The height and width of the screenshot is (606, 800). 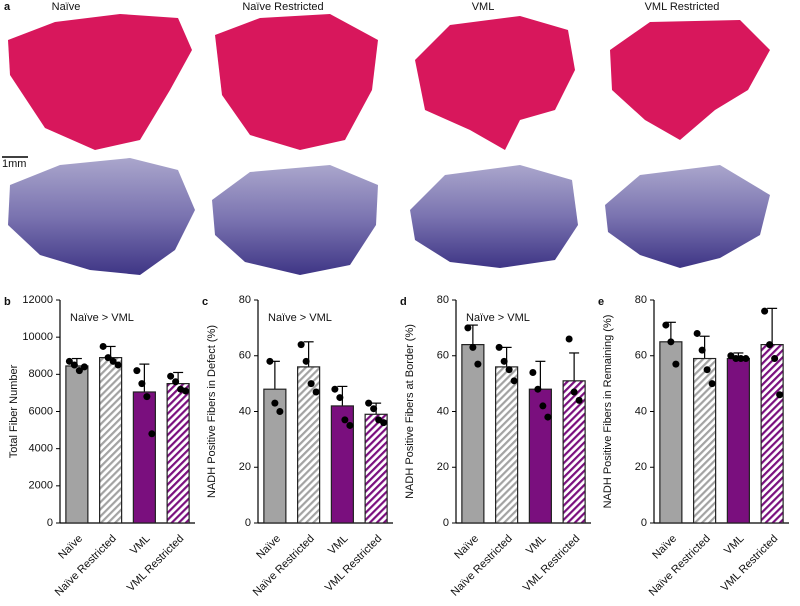 What do you see at coordinates (483, 7) in the screenshot?
I see `column-label: VML` at bounding box center [483, 7].